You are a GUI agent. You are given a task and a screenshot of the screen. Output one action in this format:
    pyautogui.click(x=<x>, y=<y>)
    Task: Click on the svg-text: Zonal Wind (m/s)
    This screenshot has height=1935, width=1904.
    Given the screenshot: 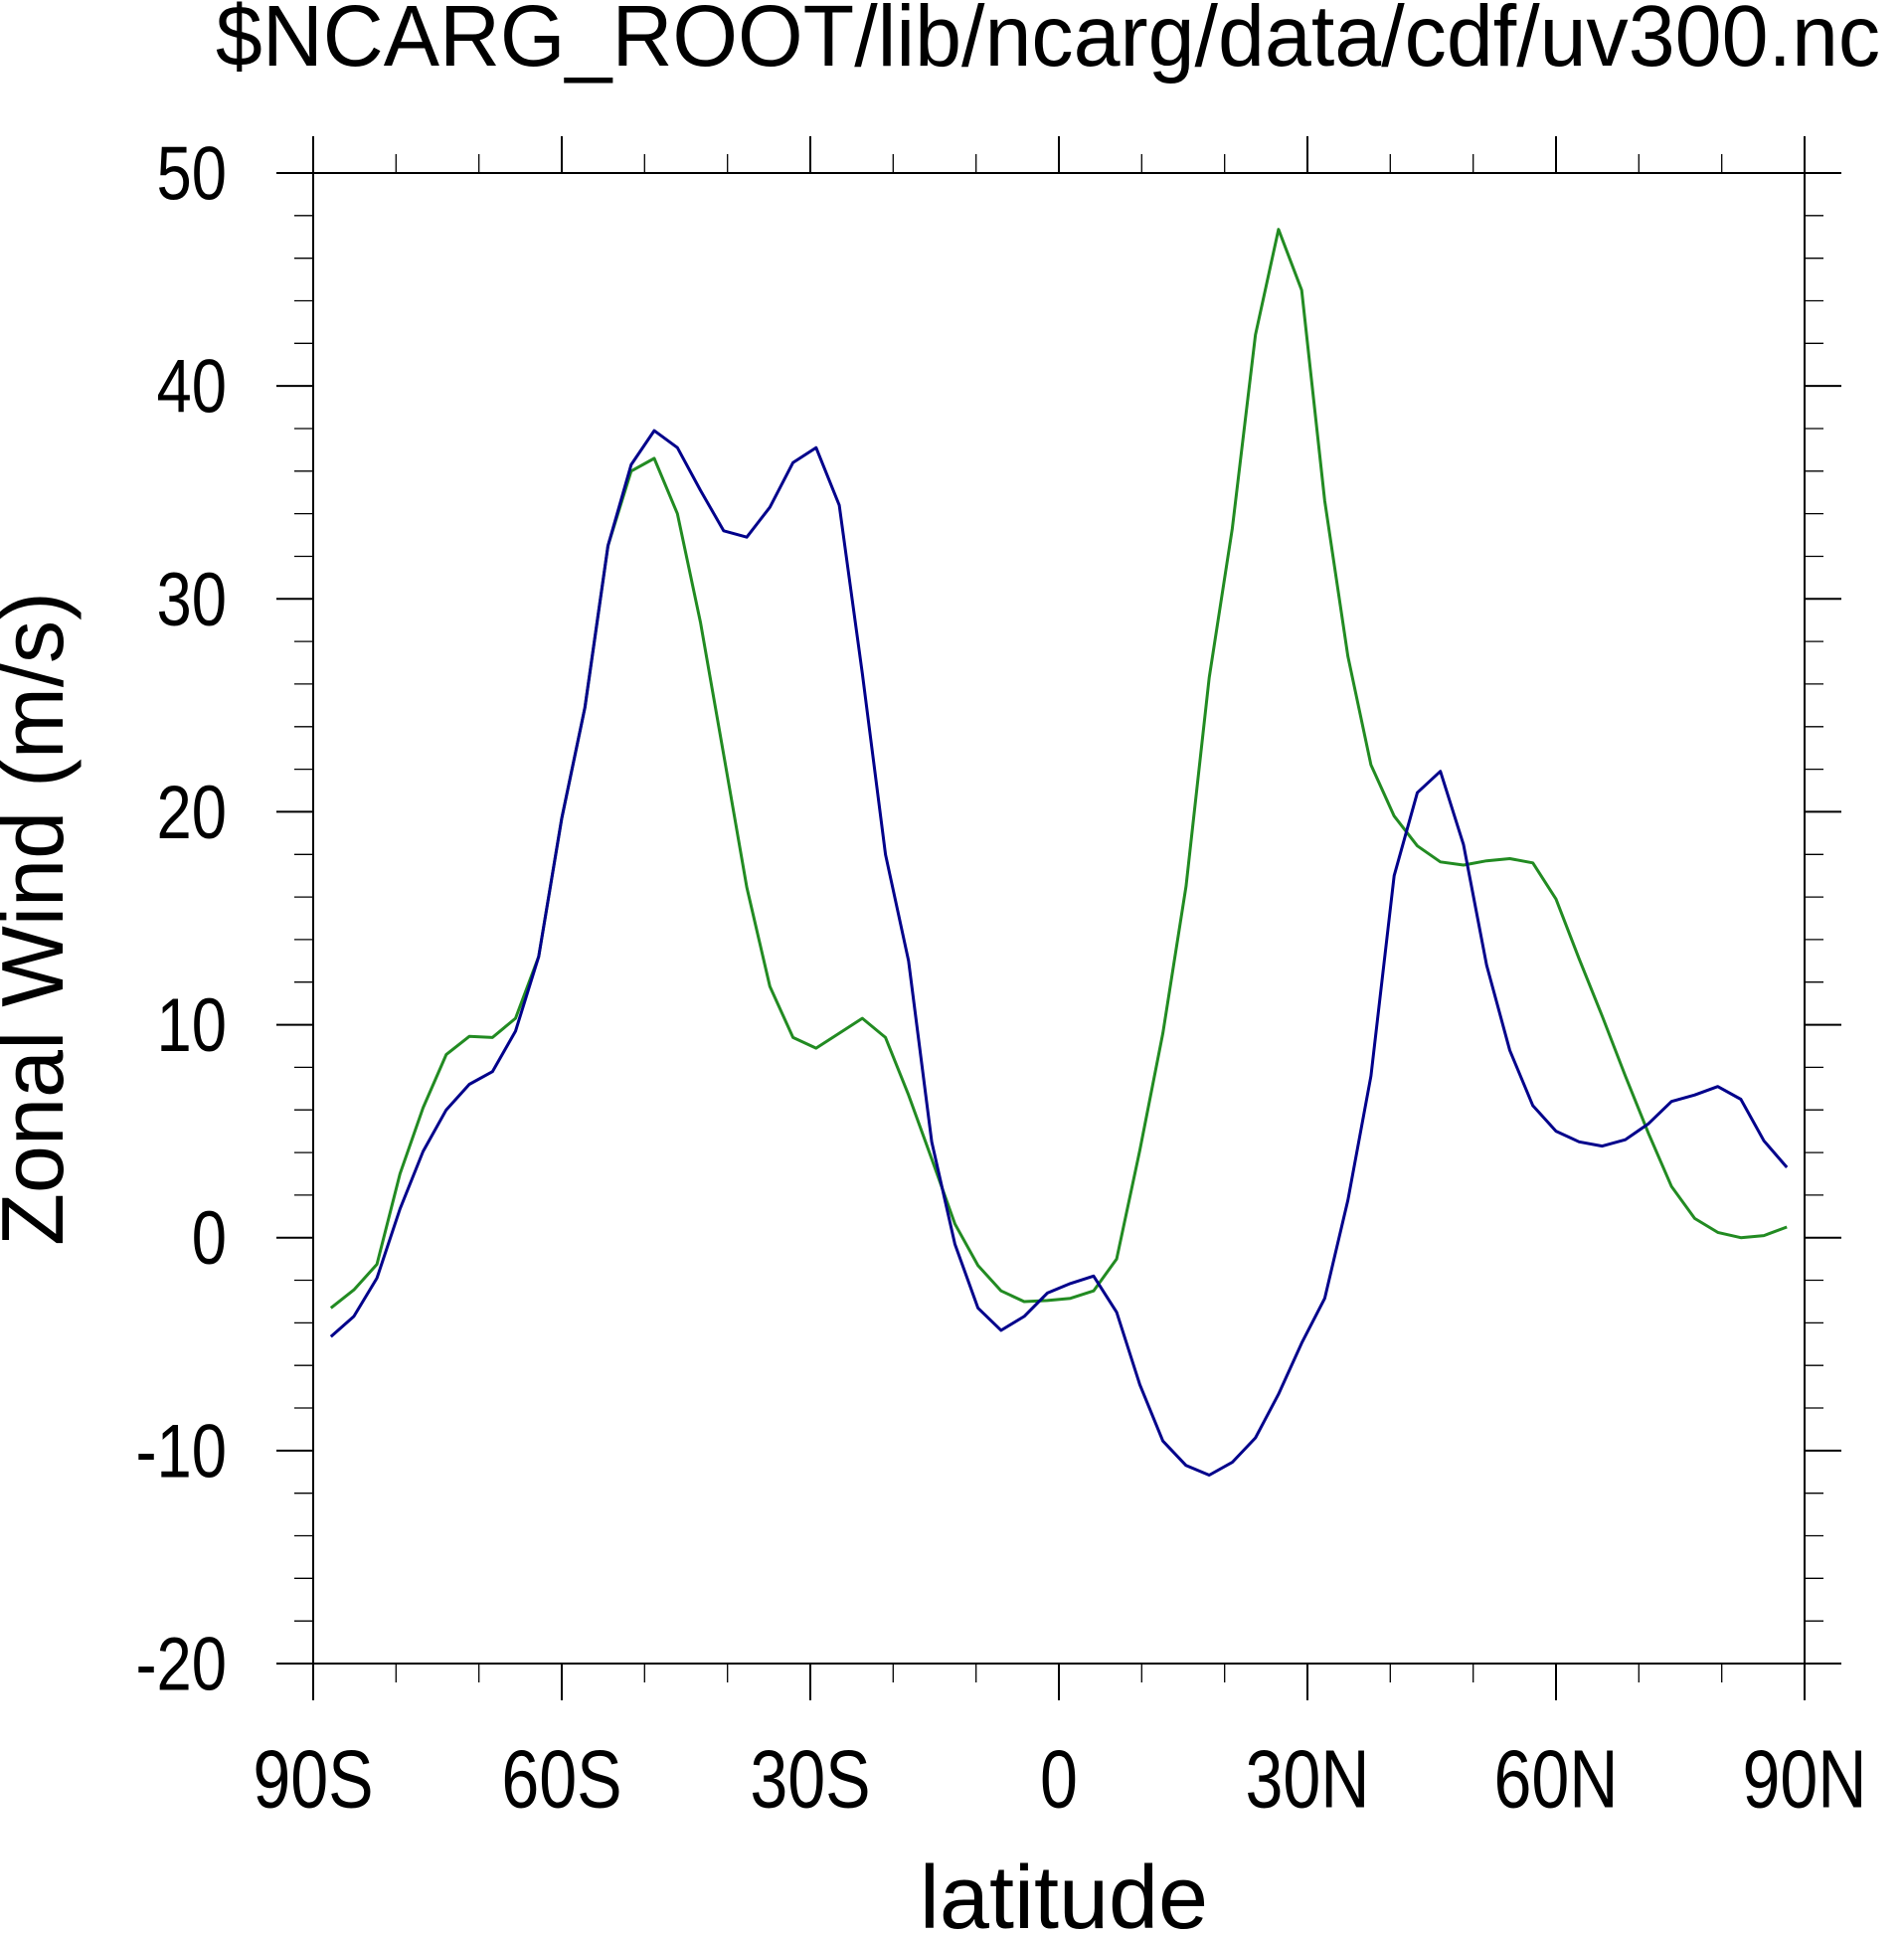 What is the action you would take?
    pyautogui.click(x=41, y=919)
    